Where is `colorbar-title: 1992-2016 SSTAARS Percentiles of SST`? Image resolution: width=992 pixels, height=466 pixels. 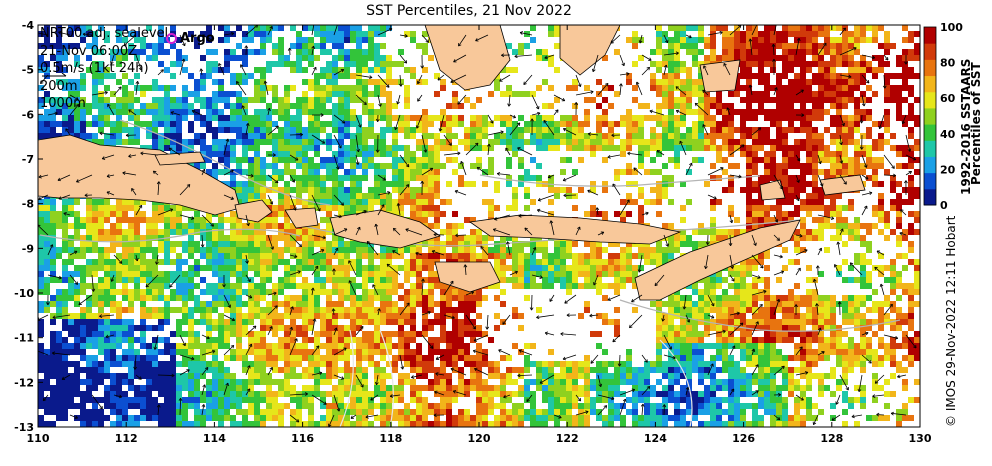 colorbar-title: 1992-2016 SSTAARS Percentiles of SST is located at coordinates (970, 127).